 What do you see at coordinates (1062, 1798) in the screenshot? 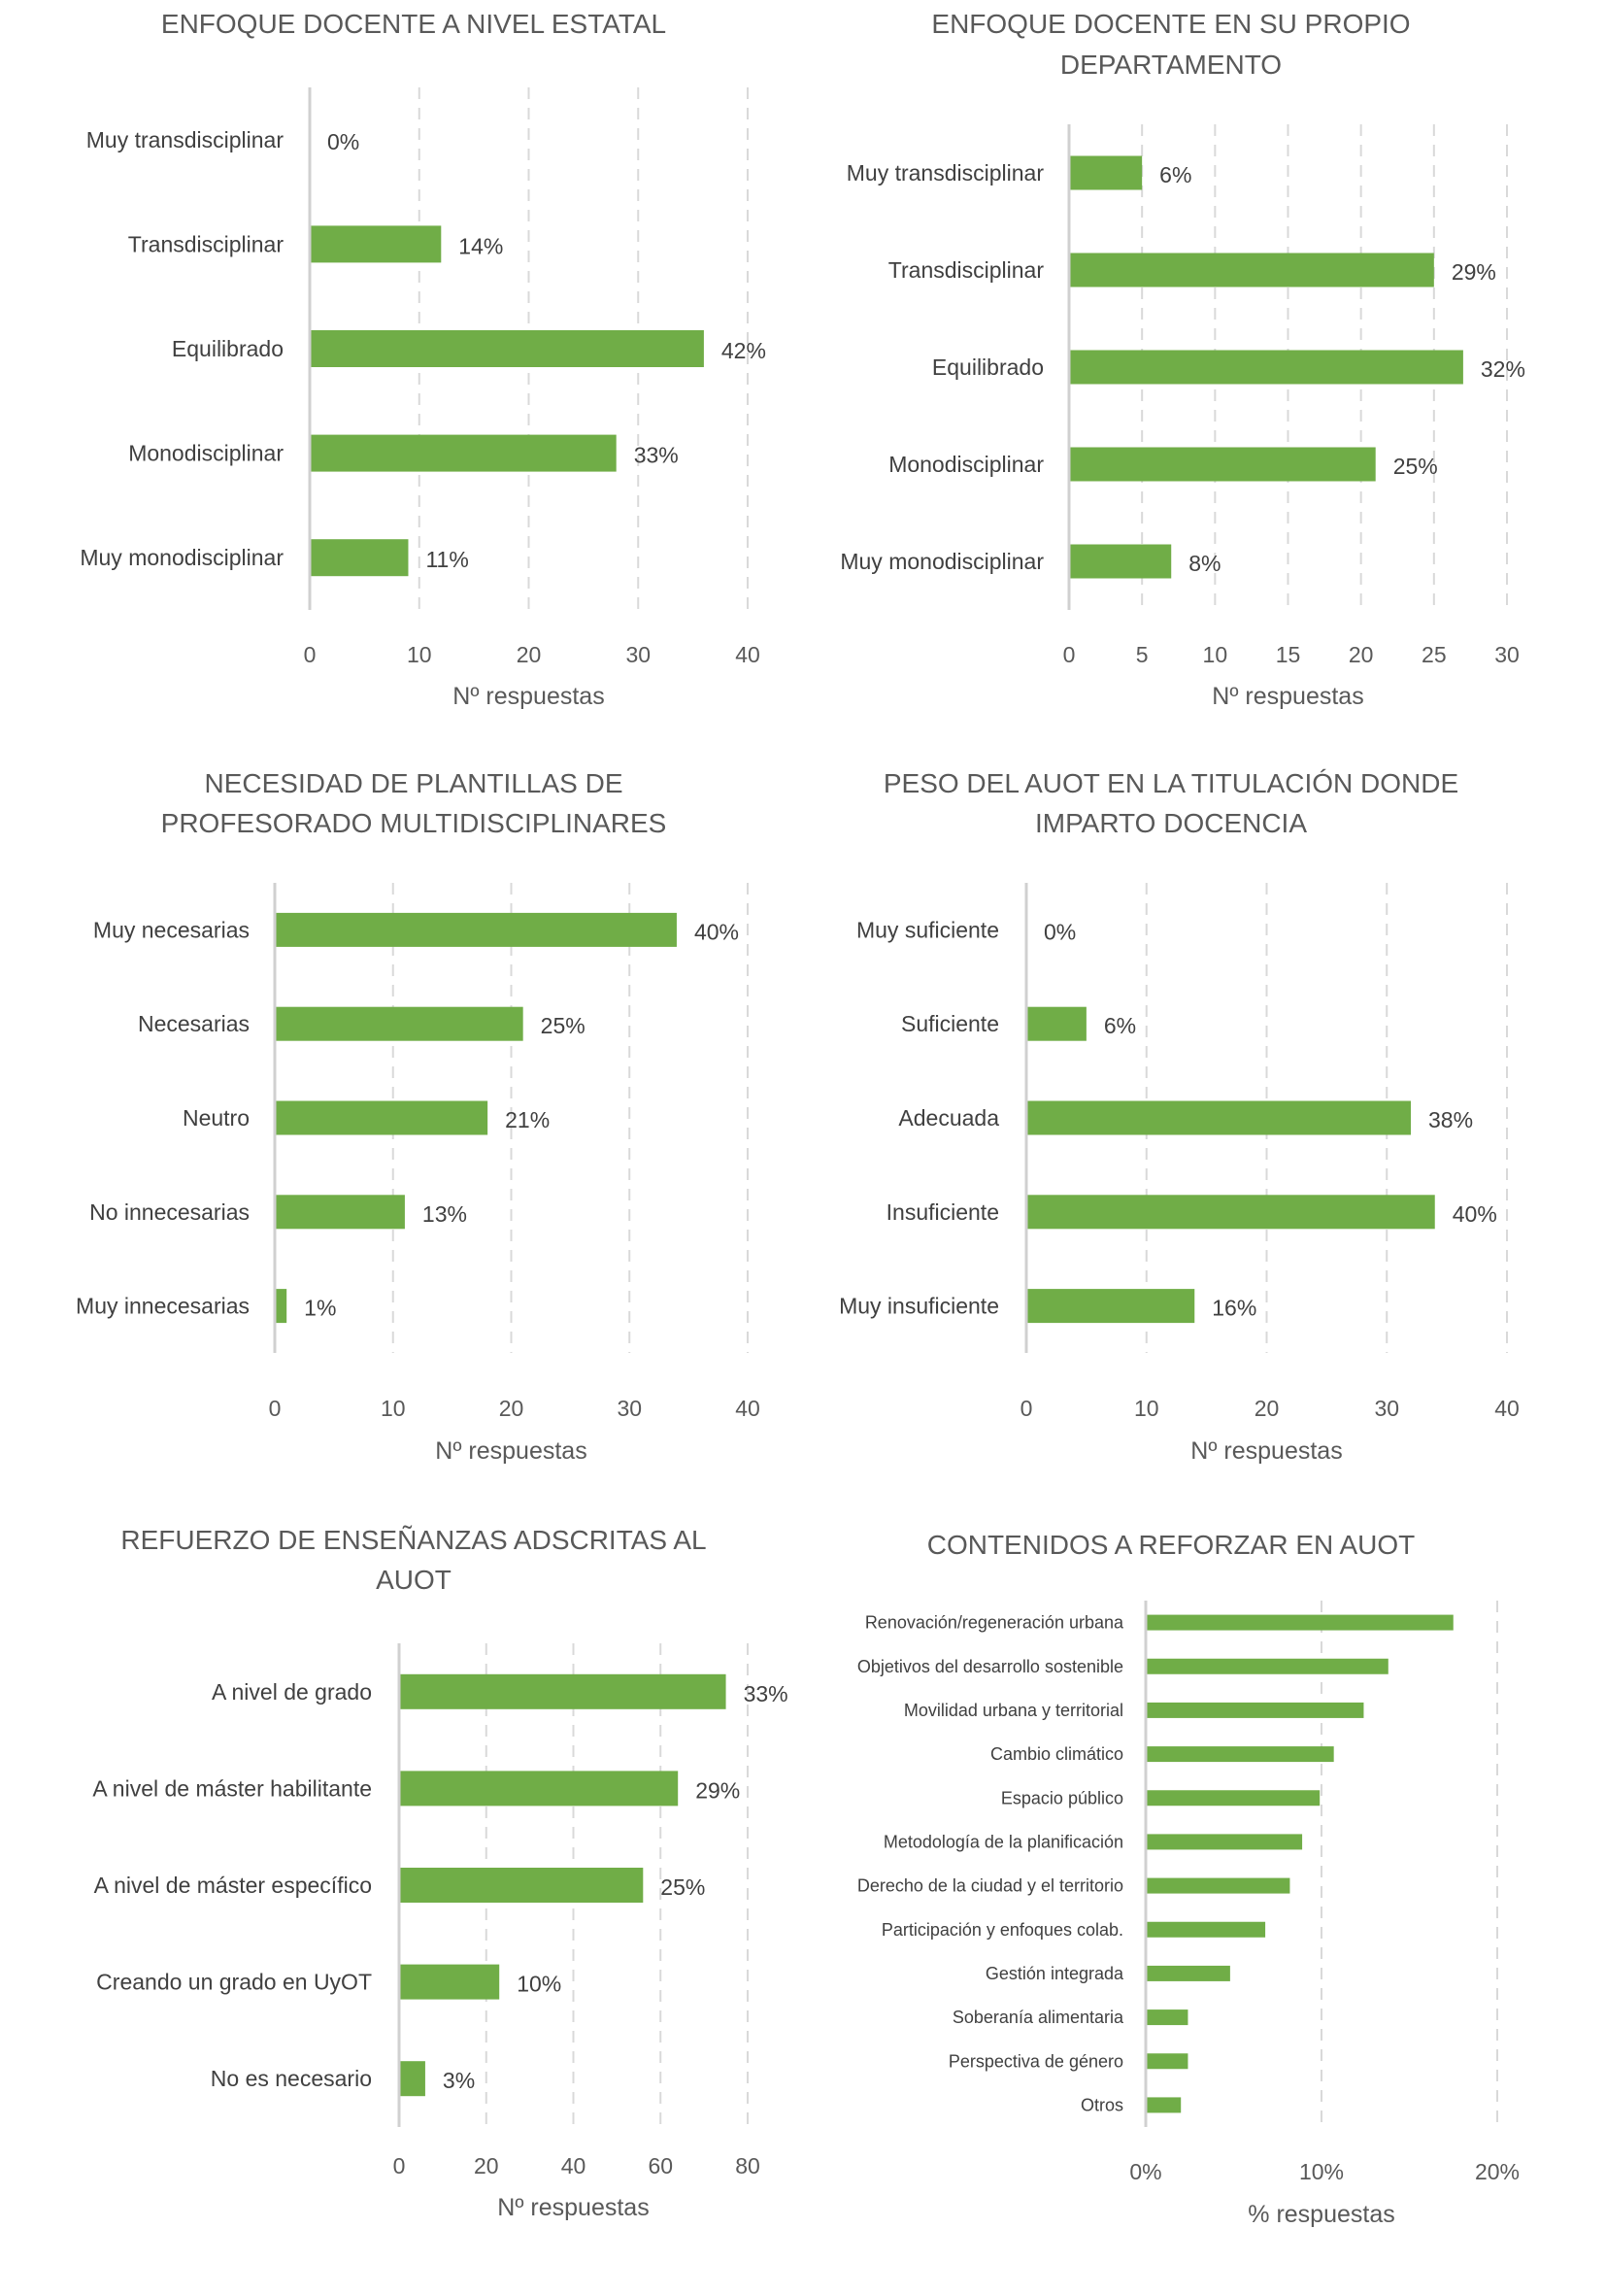
I see `category-label: Espacio público` at bounding box center [1062, 1798].